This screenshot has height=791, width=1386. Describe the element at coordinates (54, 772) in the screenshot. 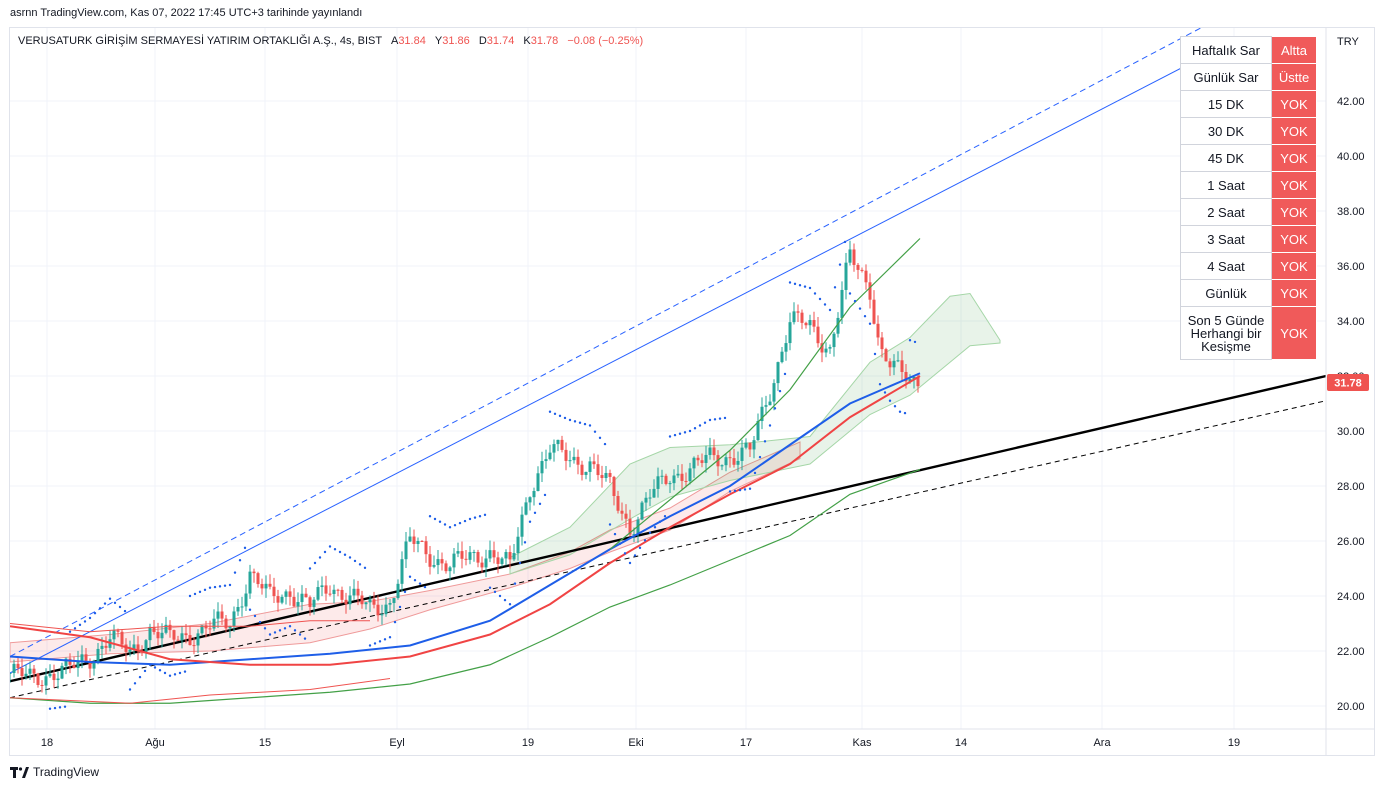

I see `tradingview-footer: TradingView` at that location.